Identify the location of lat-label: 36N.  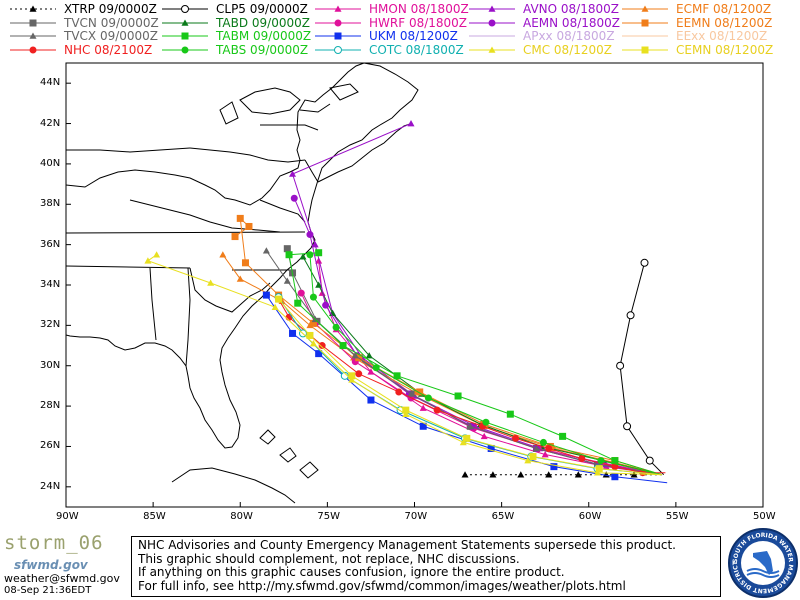
(50, 244).